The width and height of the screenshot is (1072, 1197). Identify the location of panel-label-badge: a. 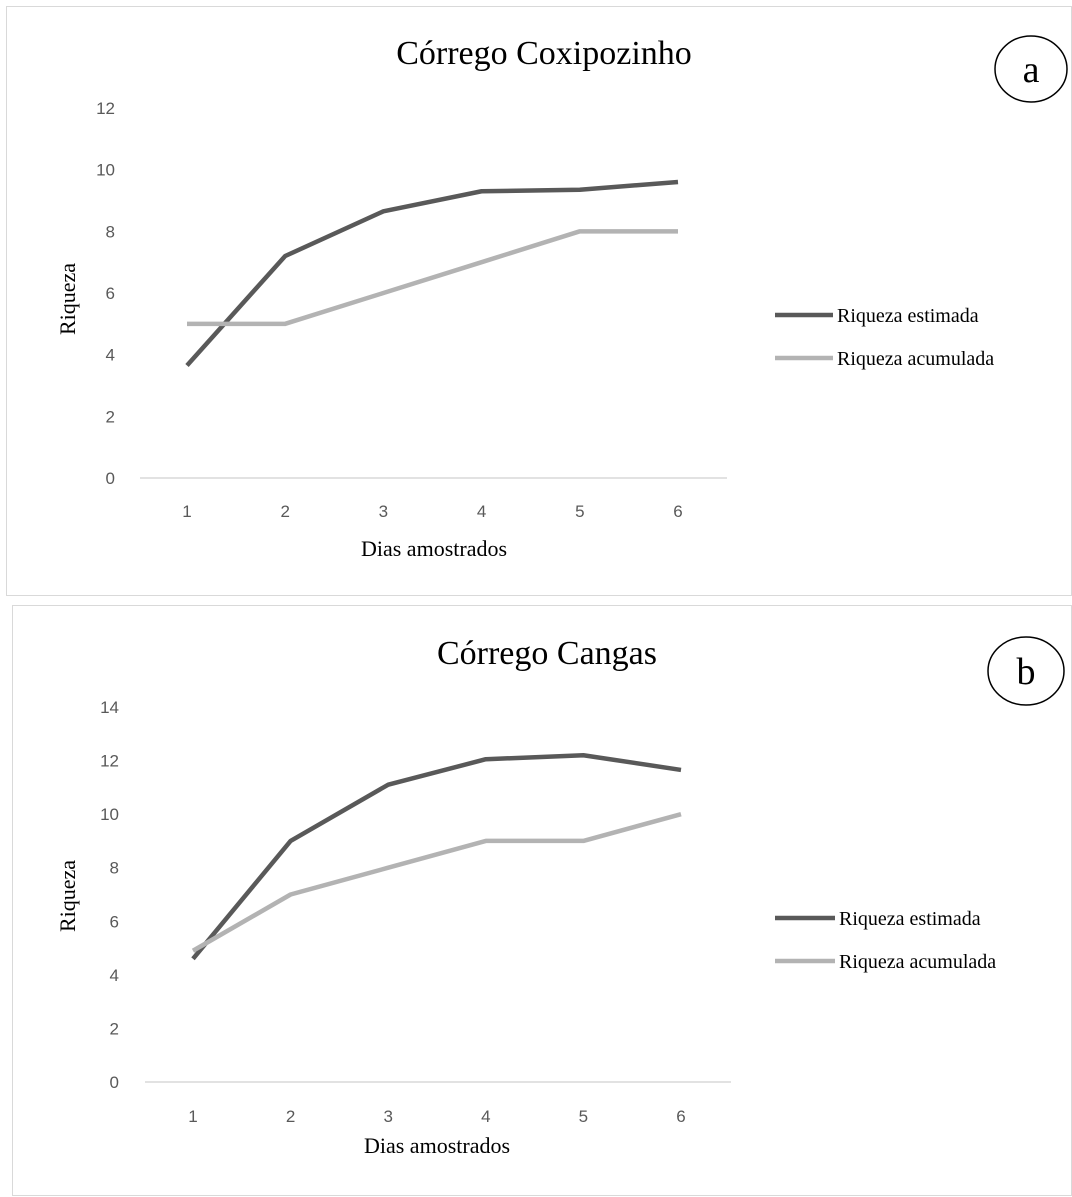
(1031, 69).